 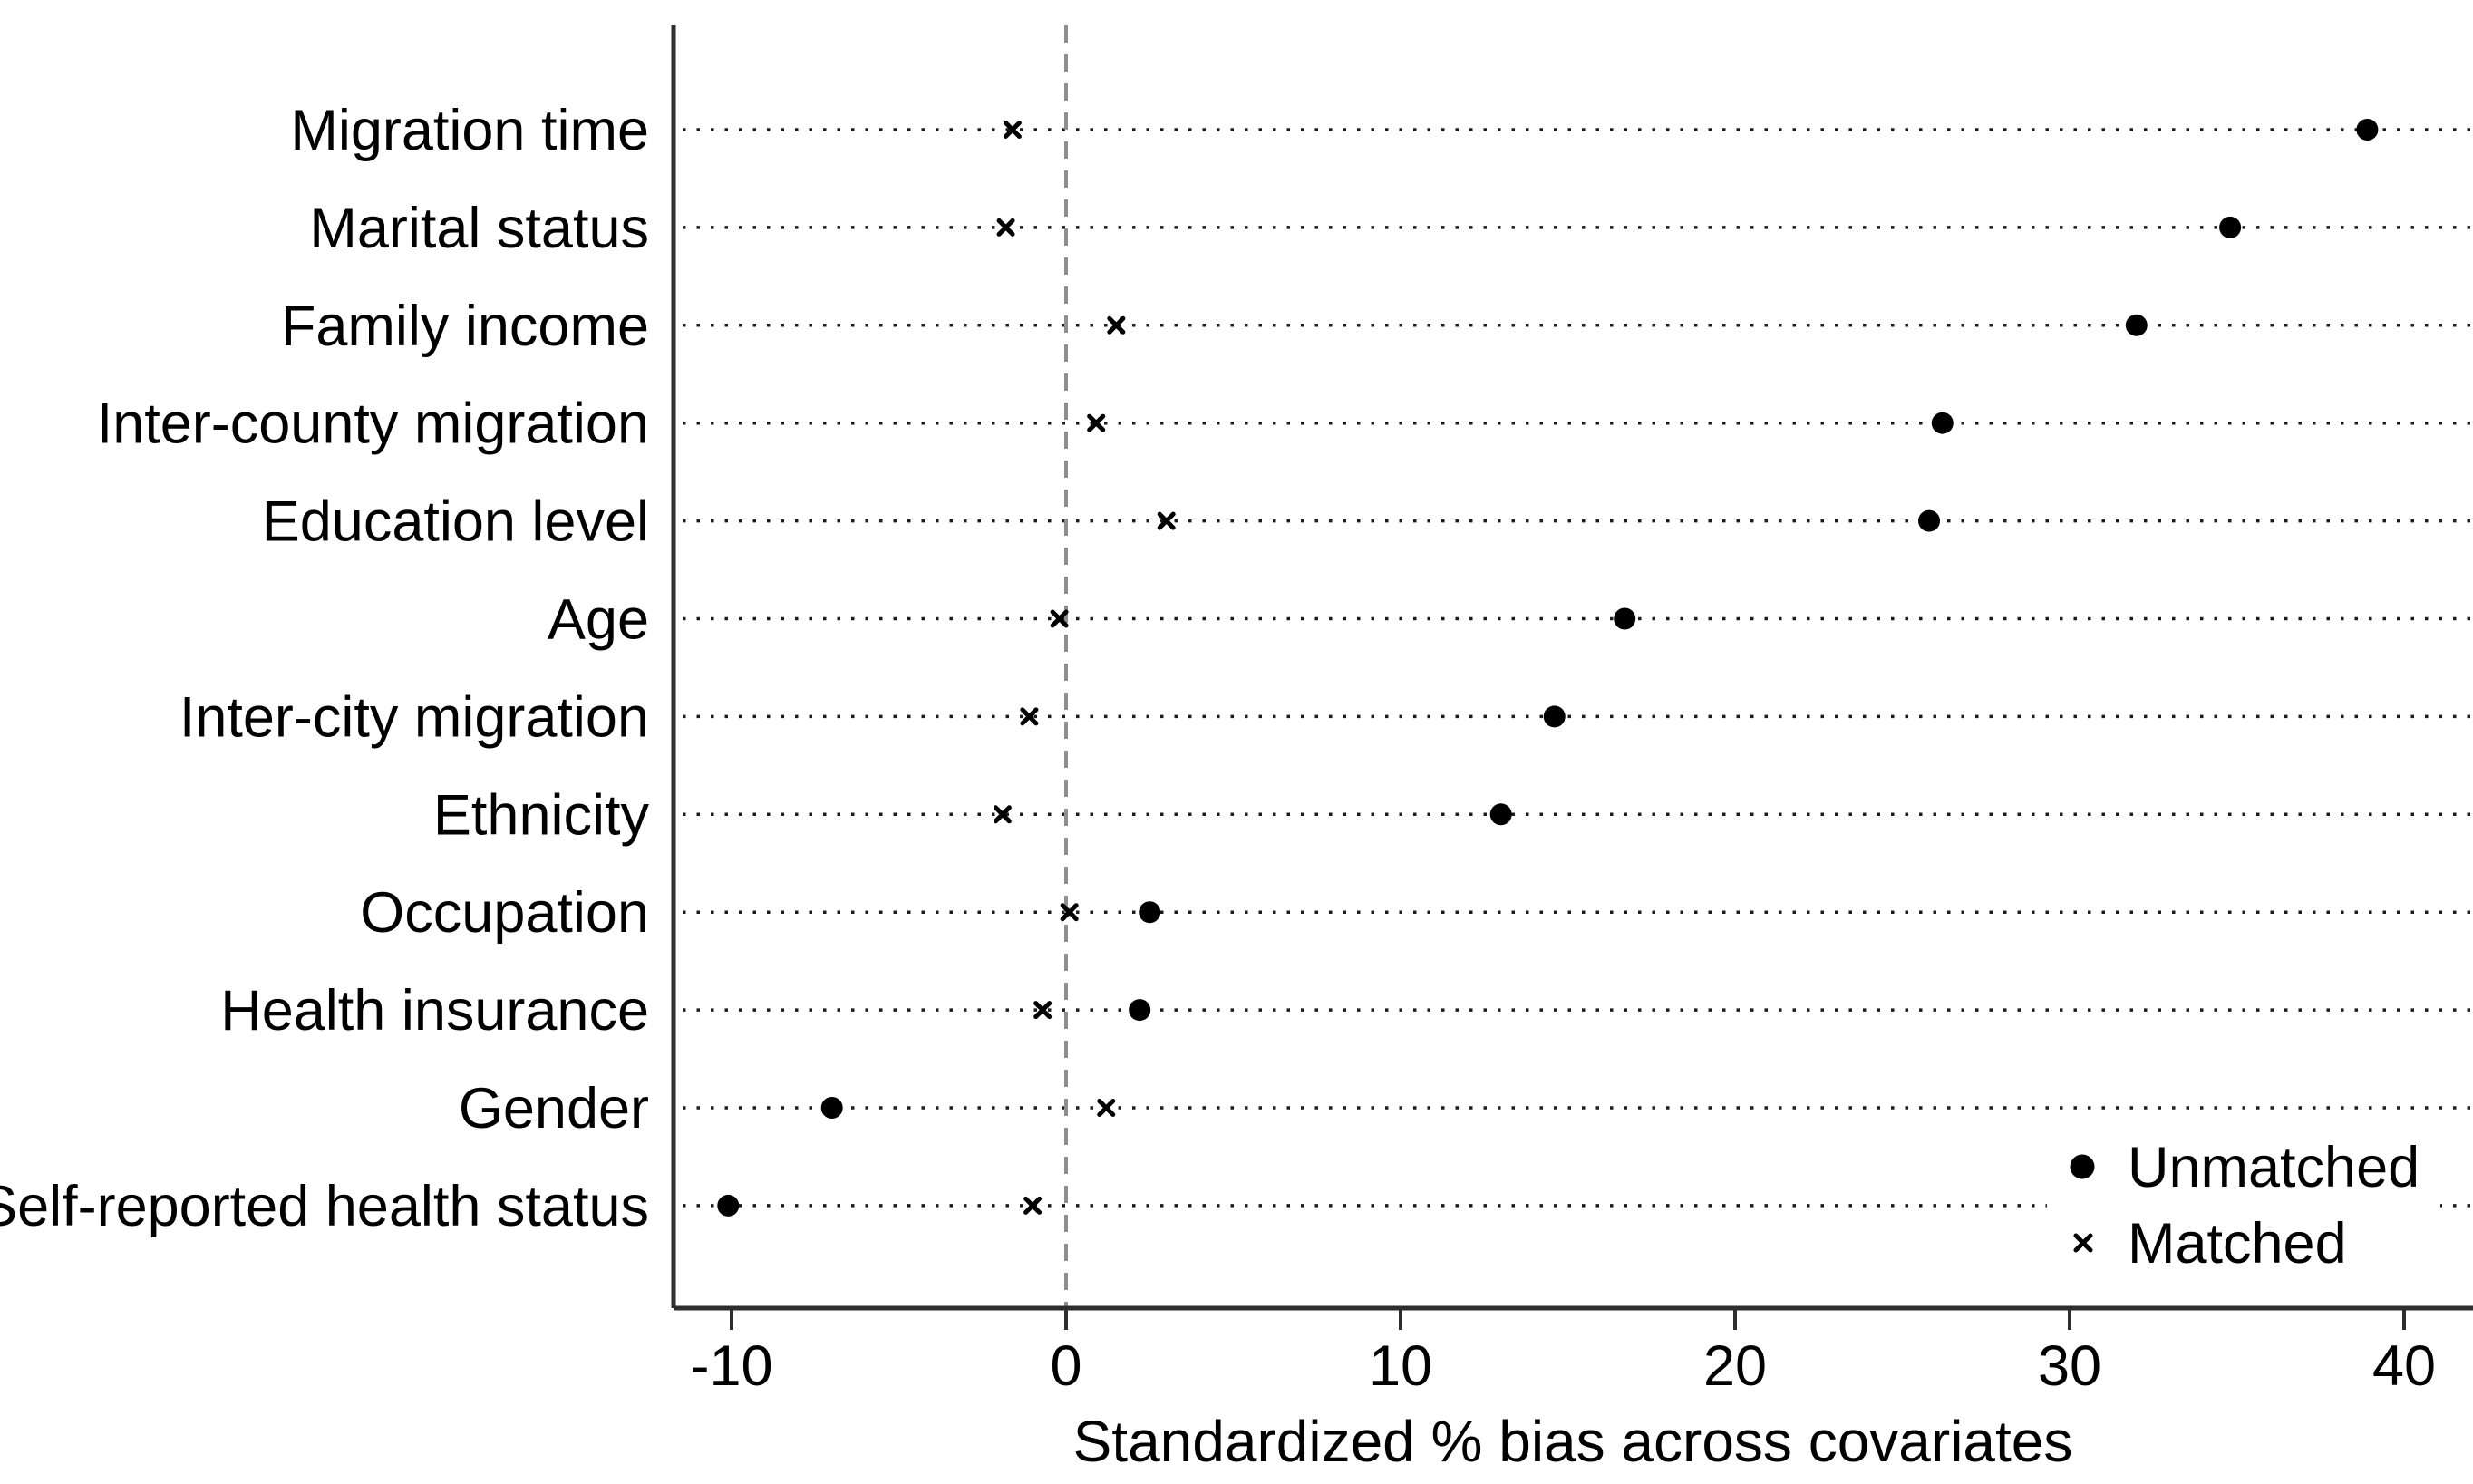 What do you see at coordinates (2069, 1366) in the screenshot?
I see `x-axis-tick-label: 30` at bounding box center [2069, 1366].